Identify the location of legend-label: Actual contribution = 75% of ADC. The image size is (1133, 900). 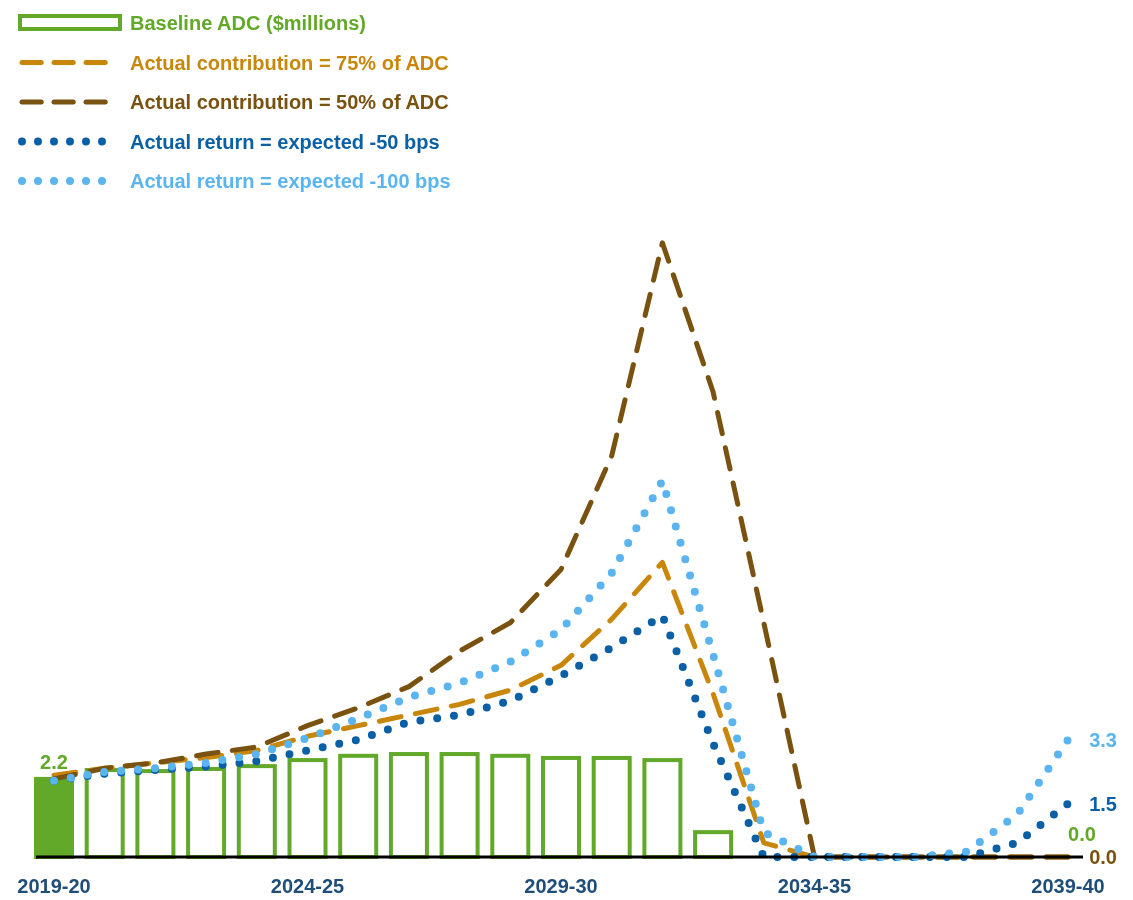
(289, 62).